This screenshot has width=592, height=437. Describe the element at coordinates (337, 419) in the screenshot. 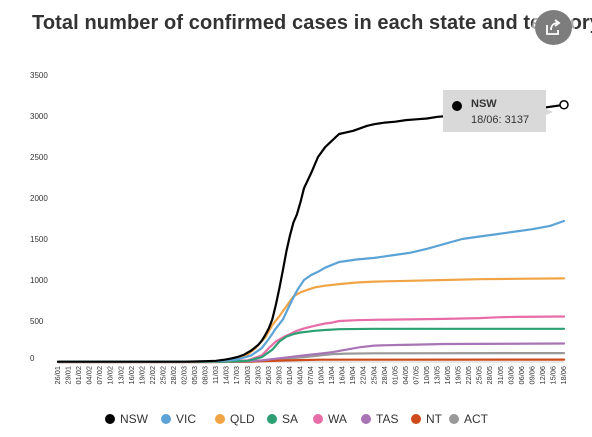

I see `legend-label: WA` at that location.